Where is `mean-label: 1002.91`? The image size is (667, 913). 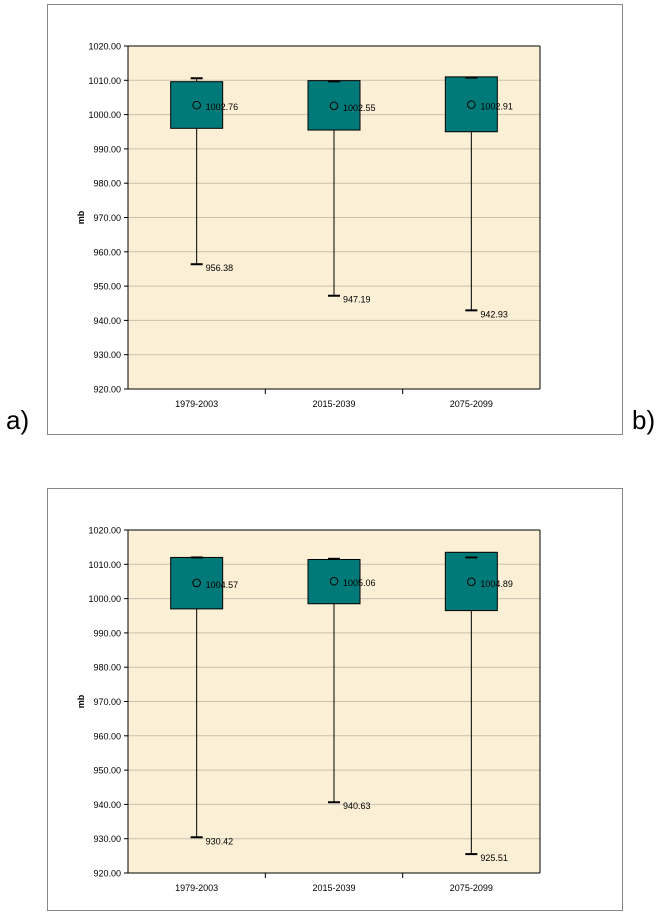 mean-label: 1002.91 is located at coordinates (496, 107).